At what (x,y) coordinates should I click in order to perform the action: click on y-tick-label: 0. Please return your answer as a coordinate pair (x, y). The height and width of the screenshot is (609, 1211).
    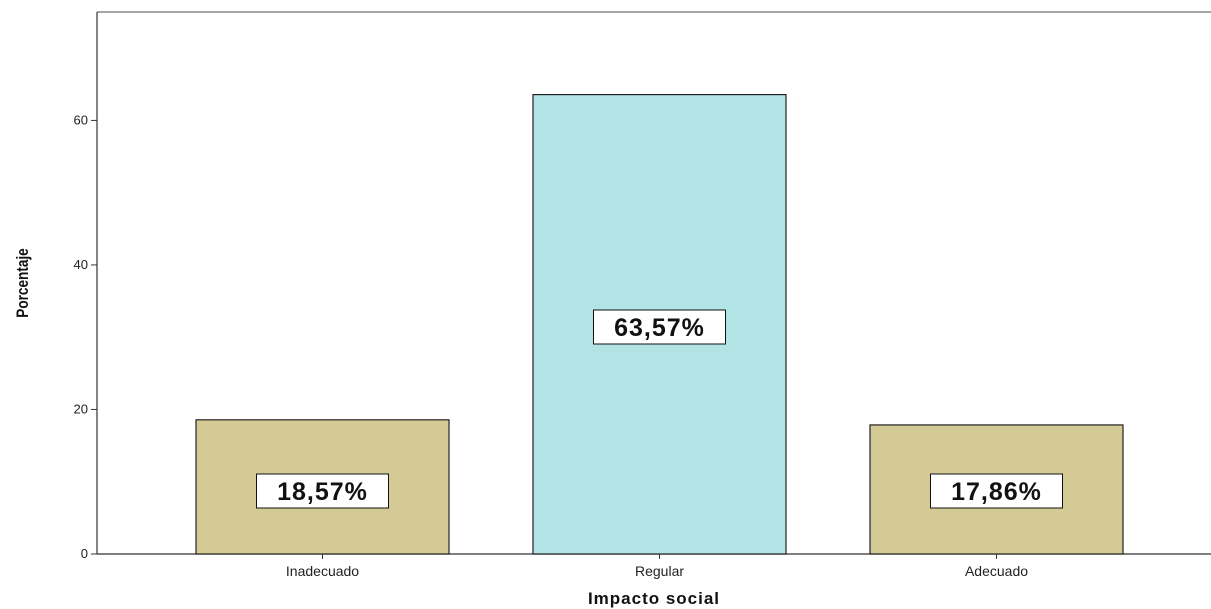
    Looking at the image, I should click on (84, 553).